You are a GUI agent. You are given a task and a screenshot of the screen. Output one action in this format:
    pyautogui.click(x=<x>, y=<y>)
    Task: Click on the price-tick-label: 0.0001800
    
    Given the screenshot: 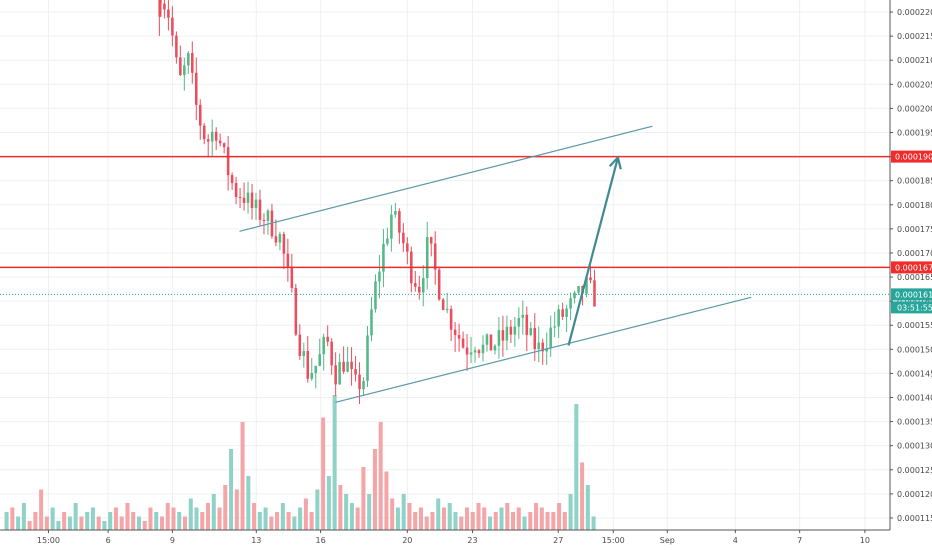 What is the action you would take?
    pyautogui.click(x=914, y=205)
    